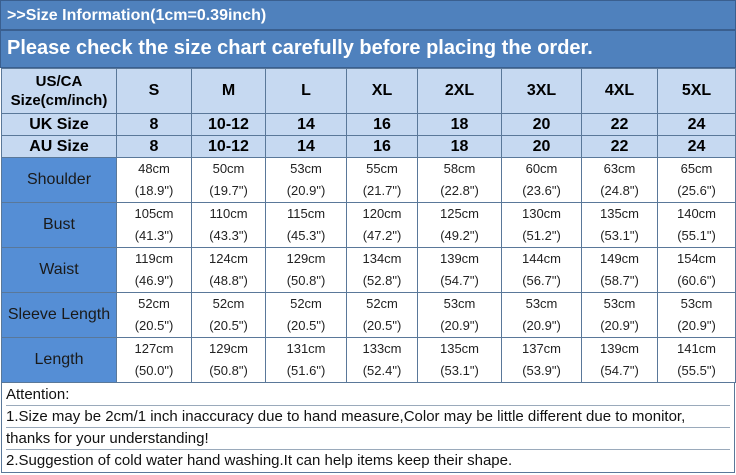 This screenshot has width=736, height=475. What do you see at coordinates (382, 213) in the screenshot?
I see `measurement-cm: 120cm` at bounding box center [382, 213].